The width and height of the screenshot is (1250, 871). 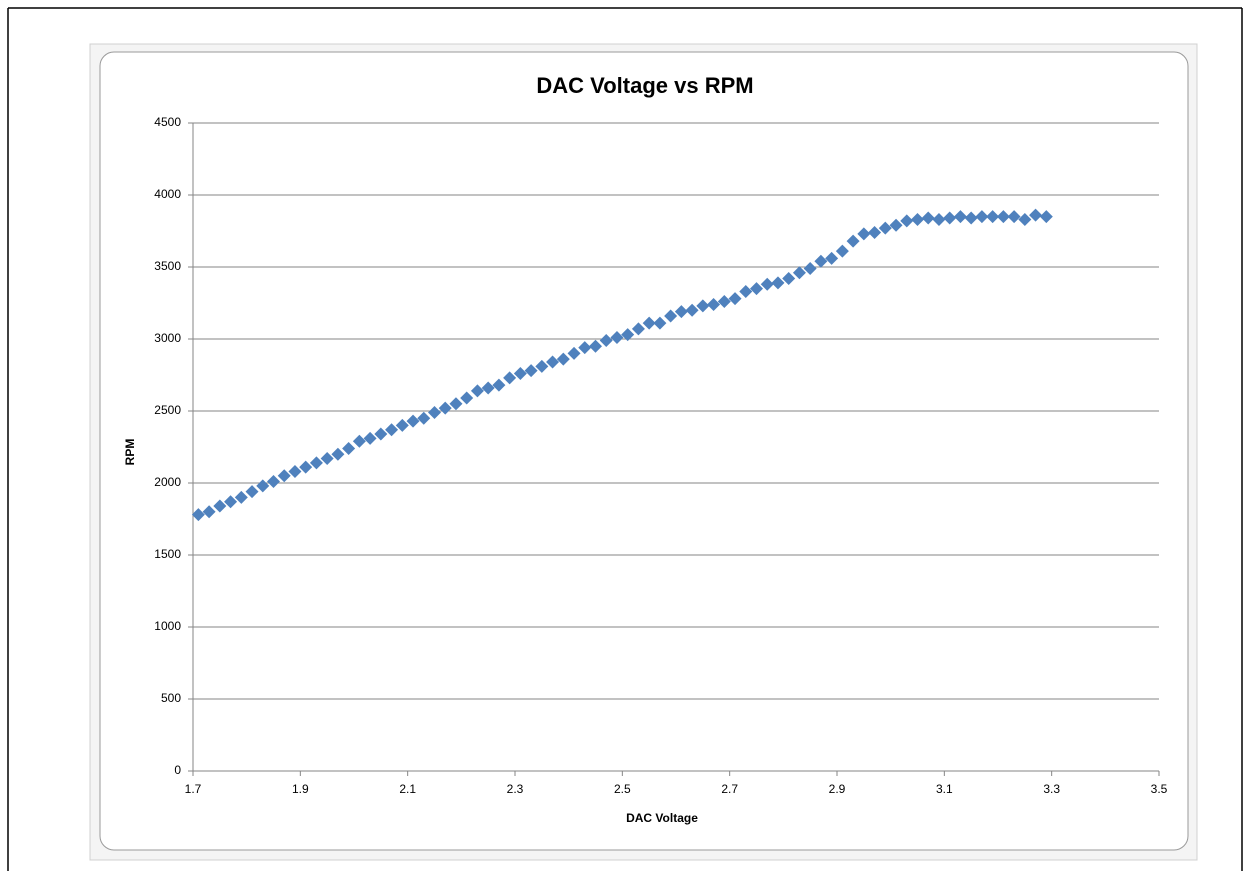 What do you see at coordinates (622, 789) in the screenshot?
I see `x-tick-label: 2.5` at bounding box center [622, 789].